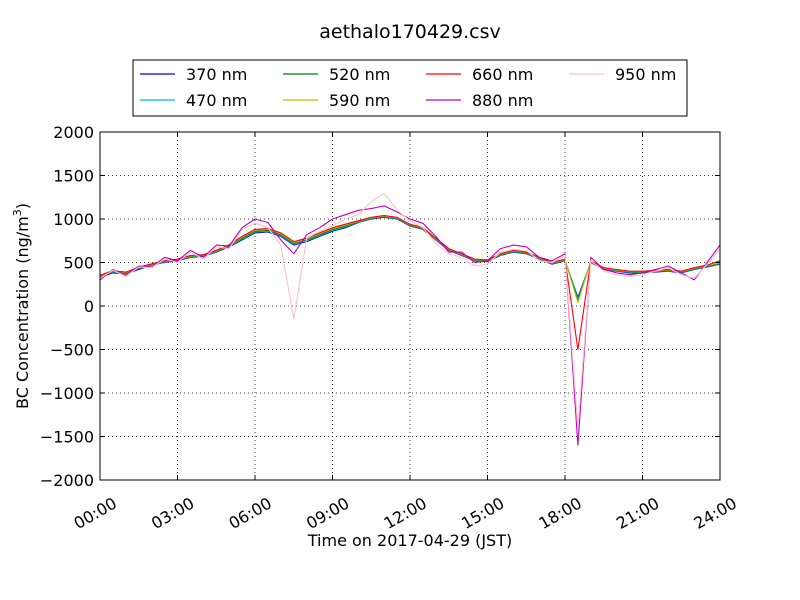 Image resolution: width=800 pixels, height=600 pixels. I want to click on legend-label: 370 nm, so click(216, 74).